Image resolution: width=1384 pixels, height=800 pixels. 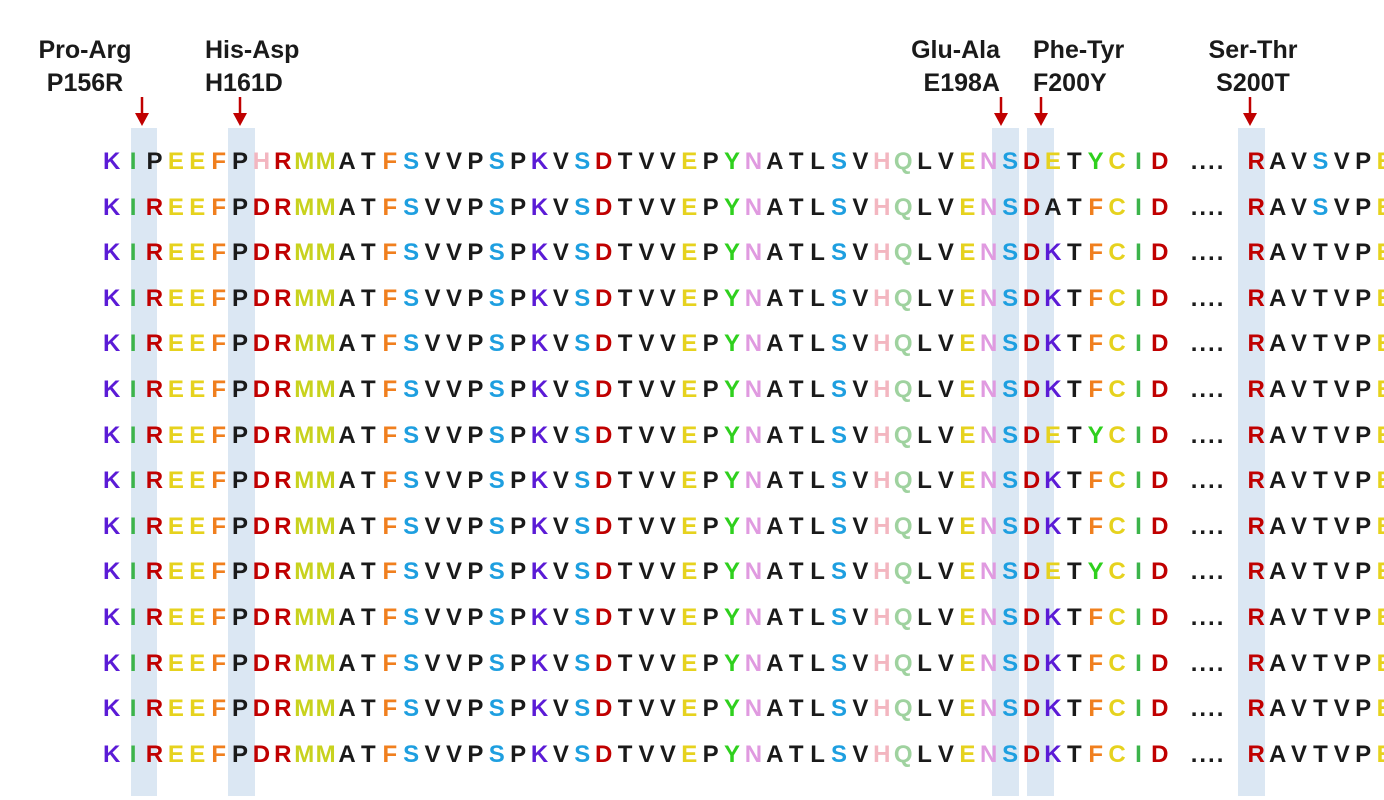 What do you see at coordinates (1117, 435) in the screenshot?
I see `residue: C` at bounding box center [1117, 435].